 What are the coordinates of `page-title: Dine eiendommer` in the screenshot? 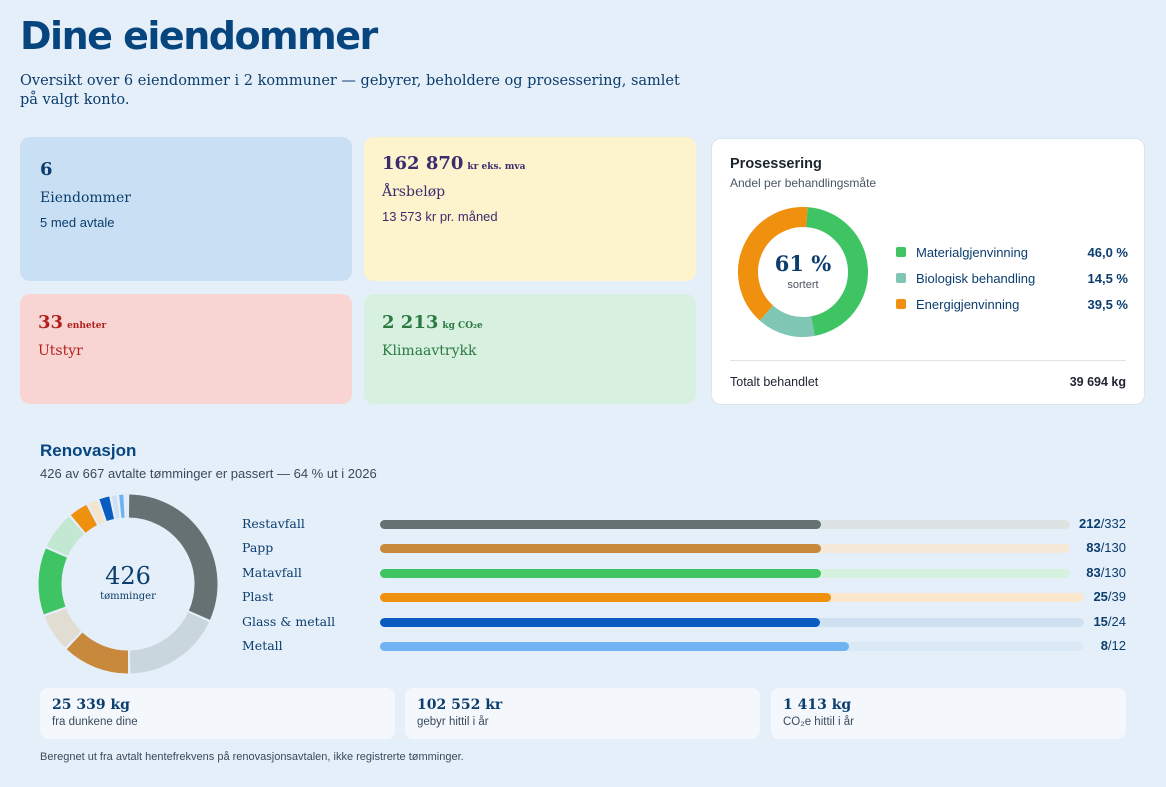 It's located at (199, 36).